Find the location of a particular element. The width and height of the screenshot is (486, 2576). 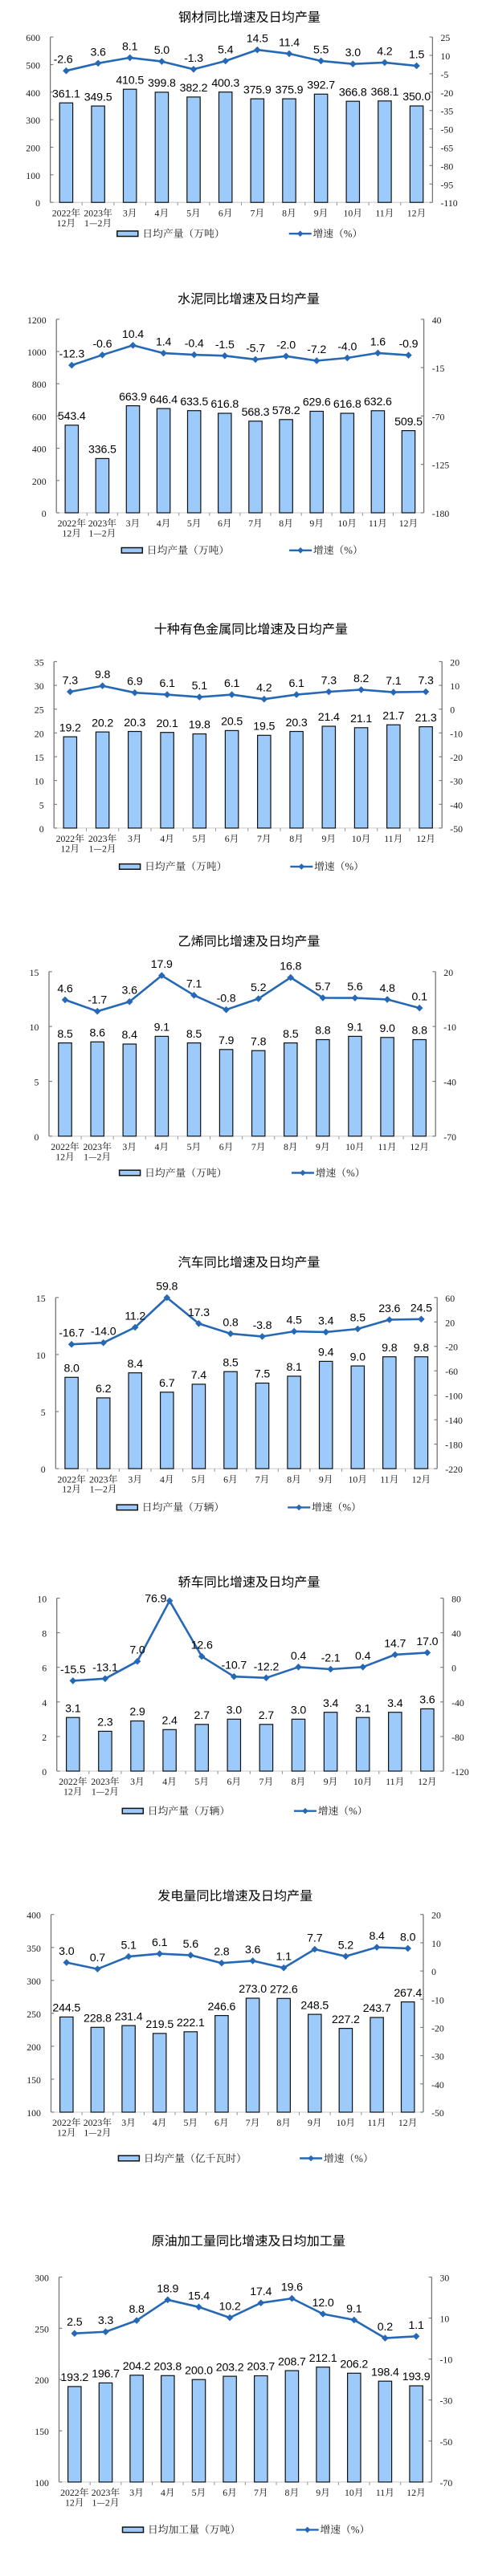

svg-text: 20.5 is located at coordinates (232, 722).